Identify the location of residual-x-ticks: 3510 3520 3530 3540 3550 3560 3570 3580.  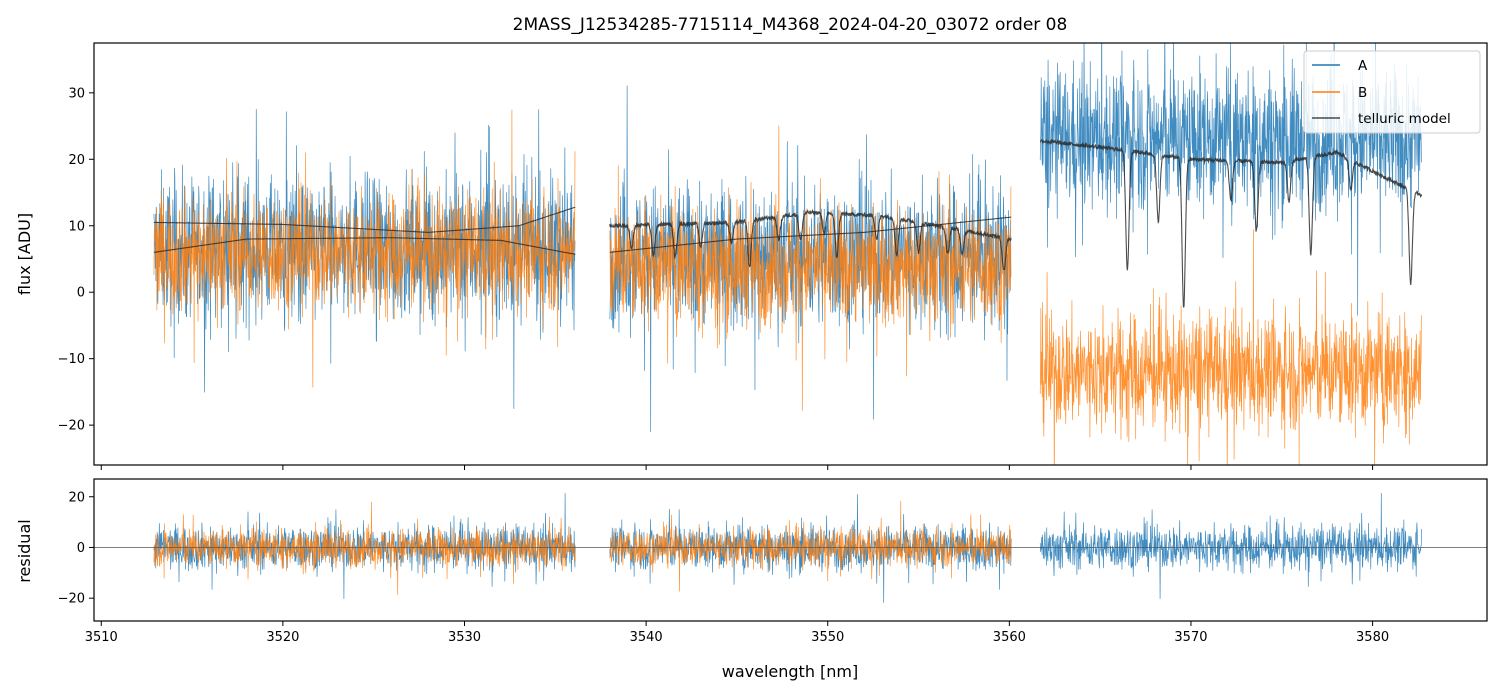
(737, 633).